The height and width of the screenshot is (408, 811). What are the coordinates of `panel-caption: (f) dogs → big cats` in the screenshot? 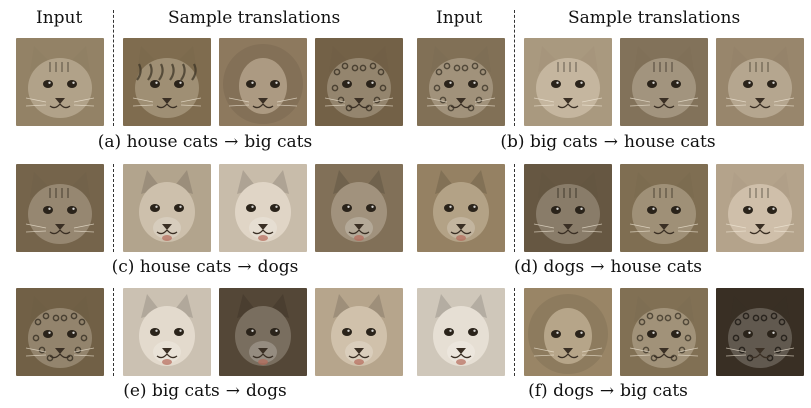 It's located at (608, 391).